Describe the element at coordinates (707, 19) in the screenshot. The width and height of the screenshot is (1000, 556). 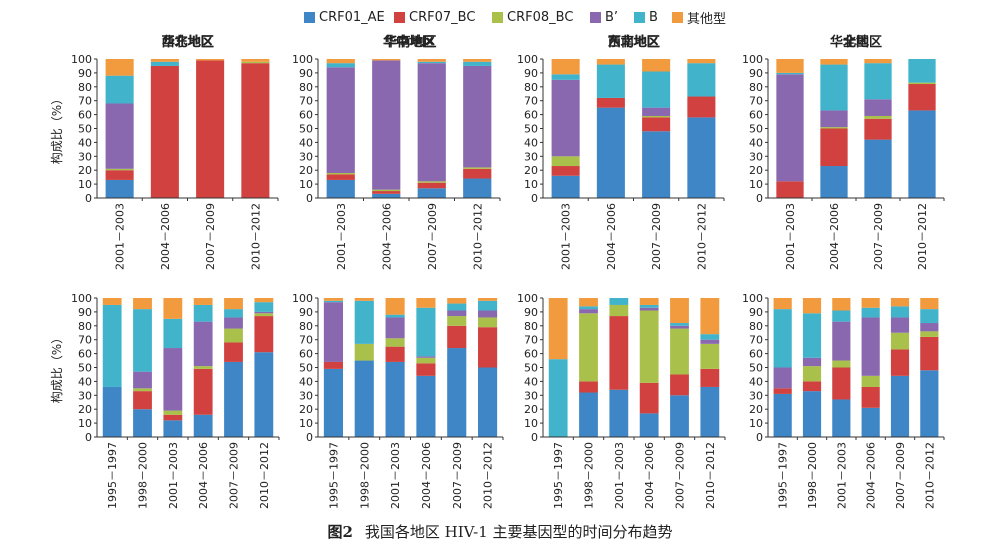
I see `legend-label: 其他型` at that location.